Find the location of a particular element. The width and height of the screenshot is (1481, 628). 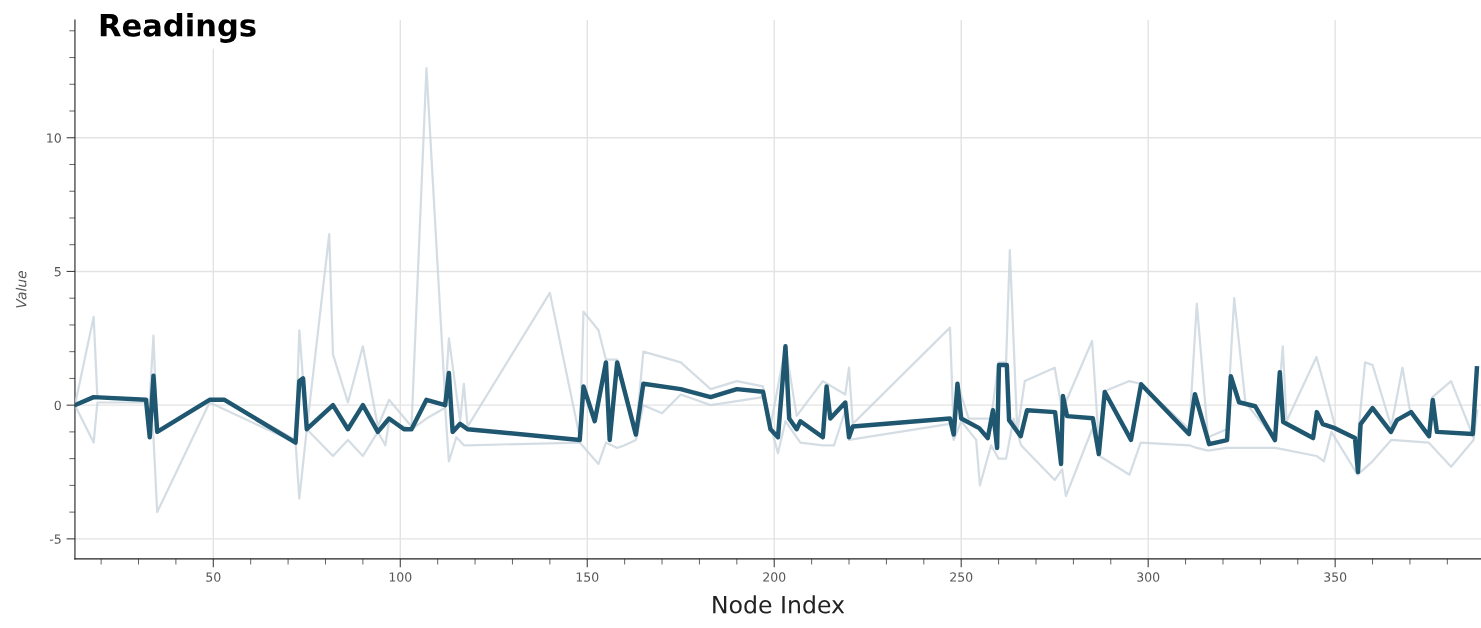

x-axis-title: Node Index is located at coordinates (779, 604).